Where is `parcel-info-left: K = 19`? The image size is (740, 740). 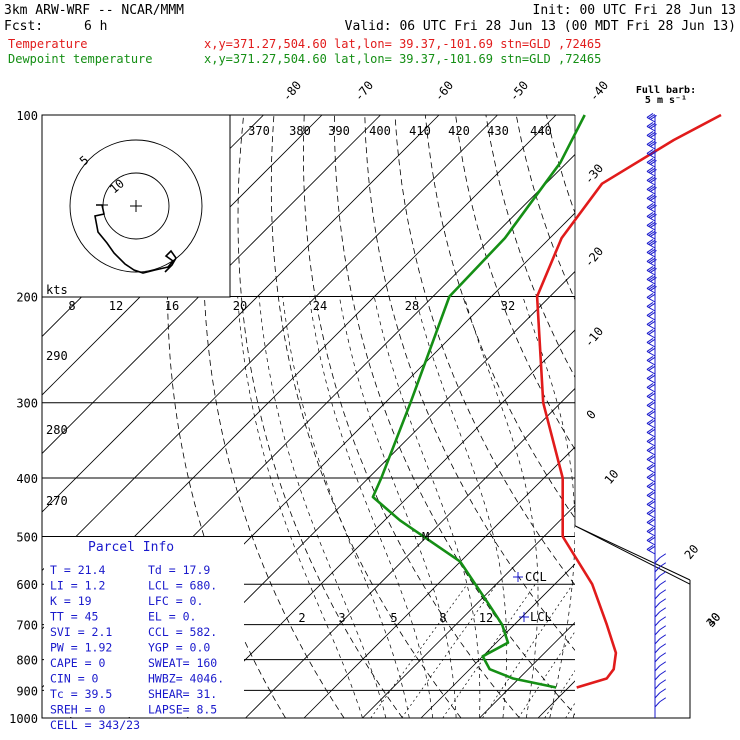
parcel-info-left: K = 19 is located at coordinates (71, 601).